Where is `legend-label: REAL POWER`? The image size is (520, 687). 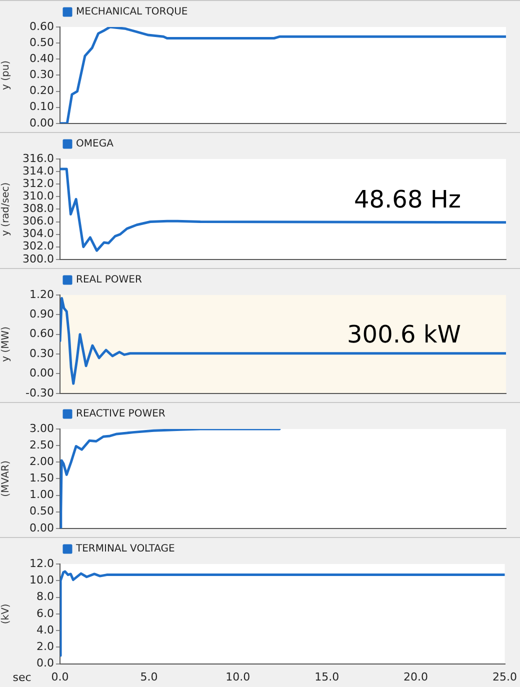
legend-label: REAL POWER is located at coordinates (109, 280).